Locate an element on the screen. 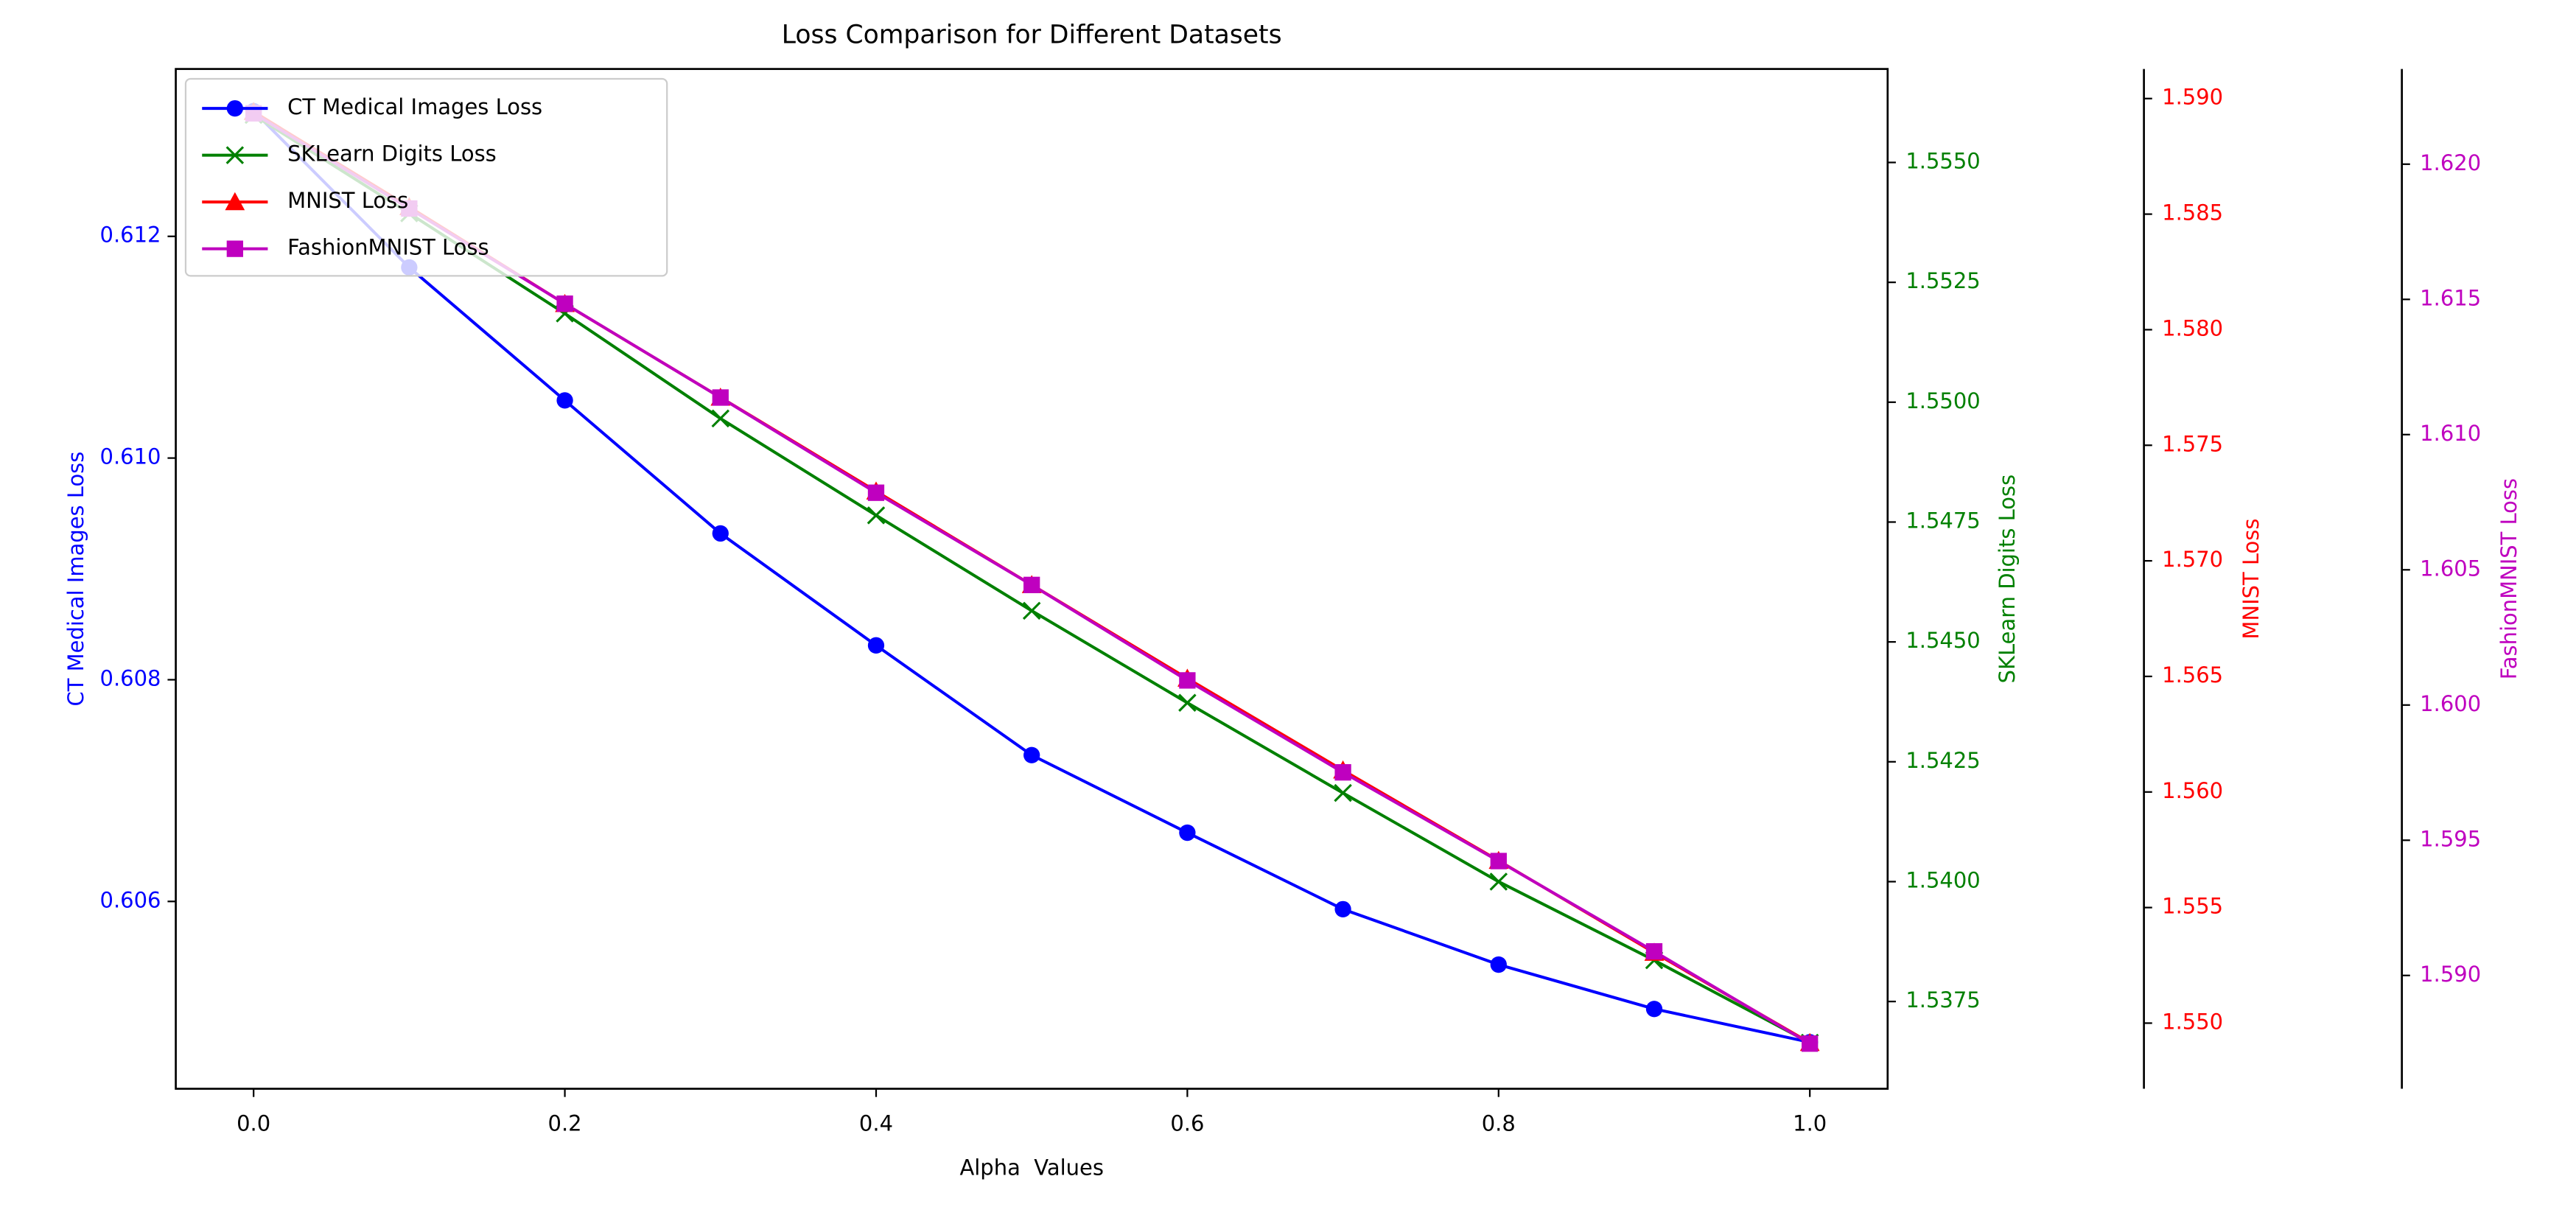 This screenshot has height=1207, width=2576. y-tick-label: 1.565 is located at coordinates (2192, 675).